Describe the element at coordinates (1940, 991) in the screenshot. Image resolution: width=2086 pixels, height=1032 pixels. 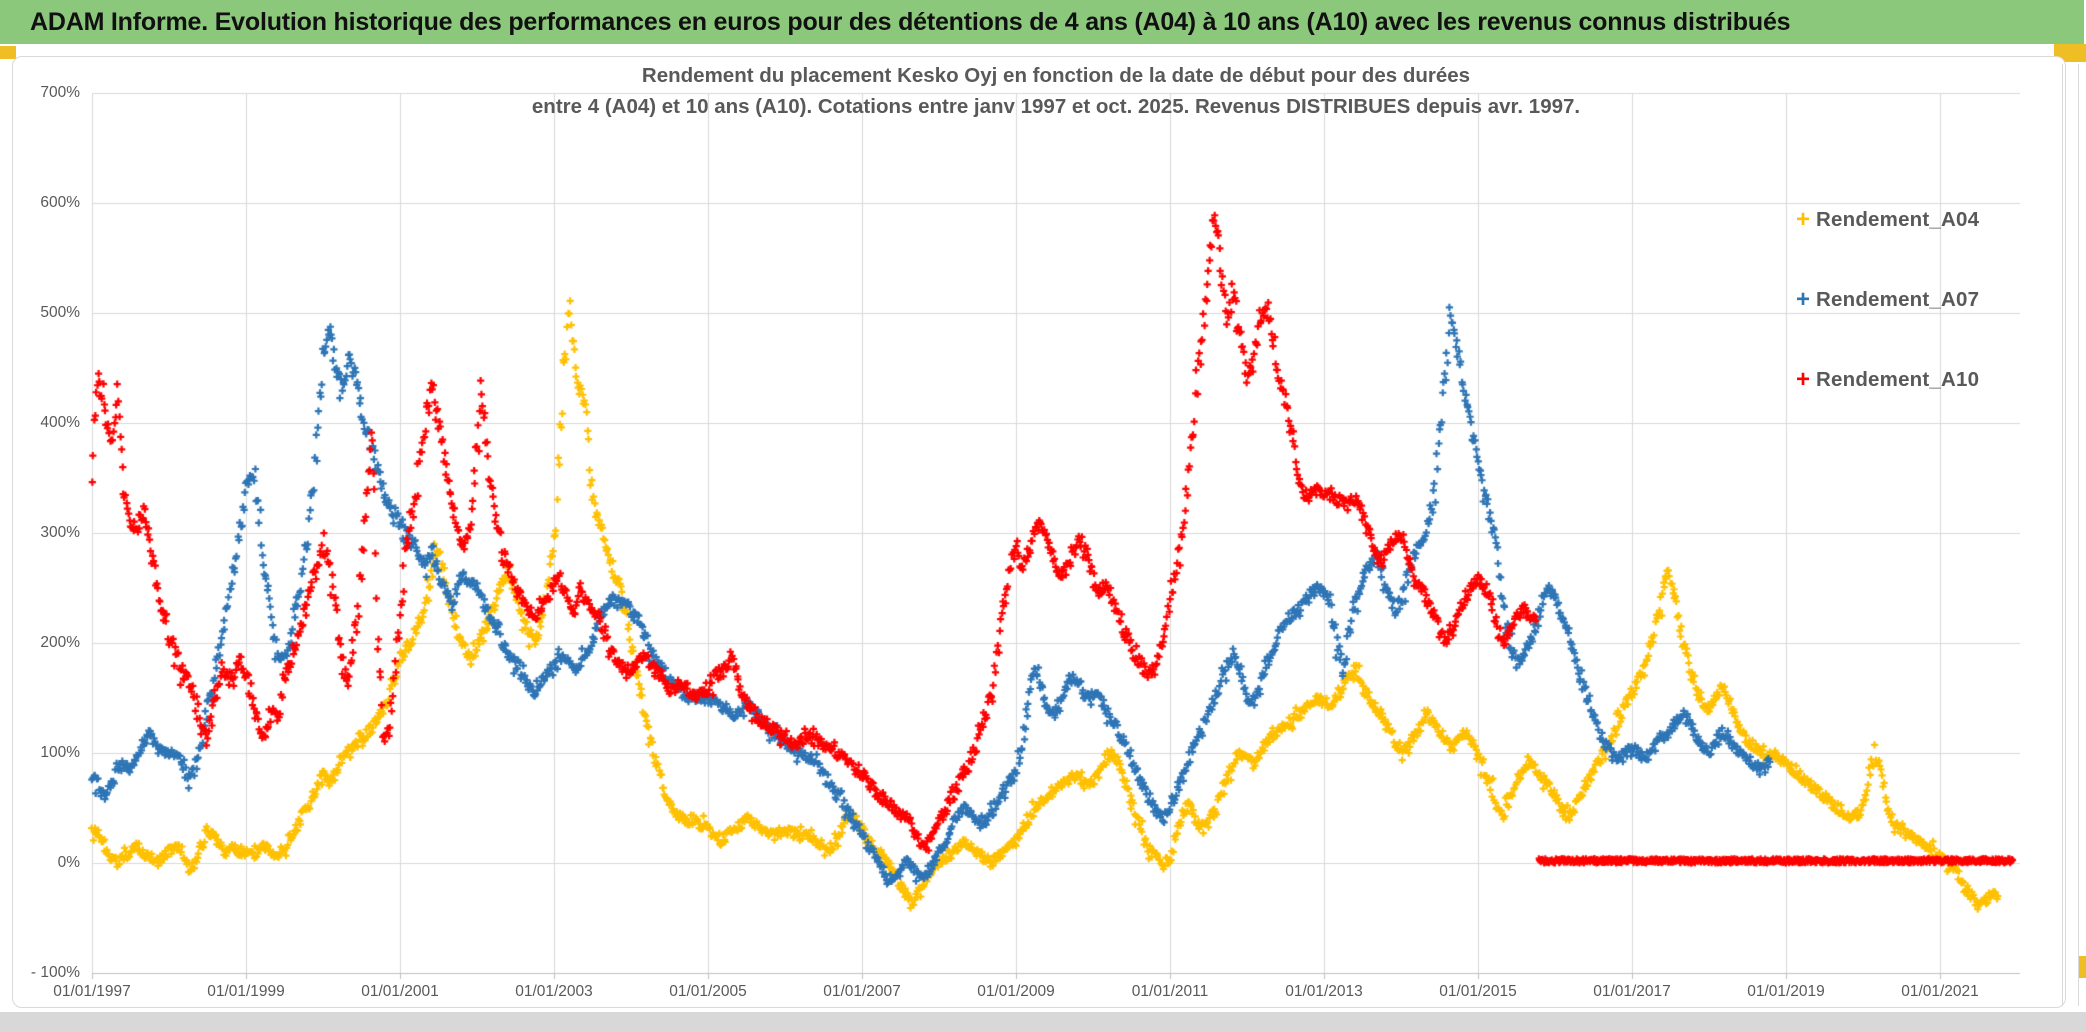
I see `x-tick-label: 01/01/2021` at that location.